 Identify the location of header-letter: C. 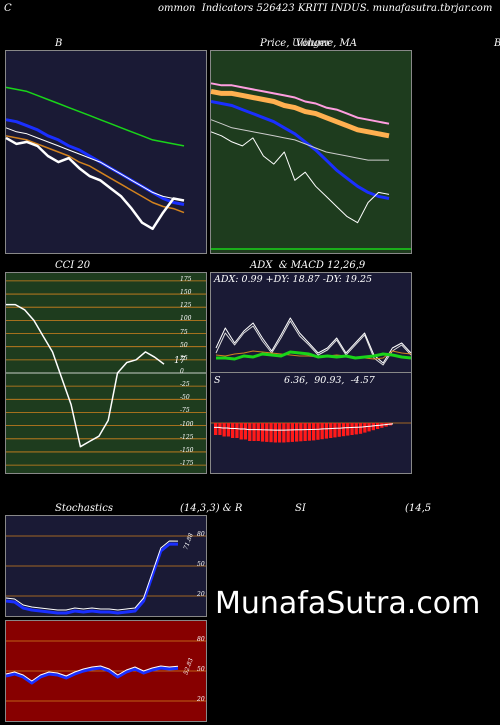
(8, 8).